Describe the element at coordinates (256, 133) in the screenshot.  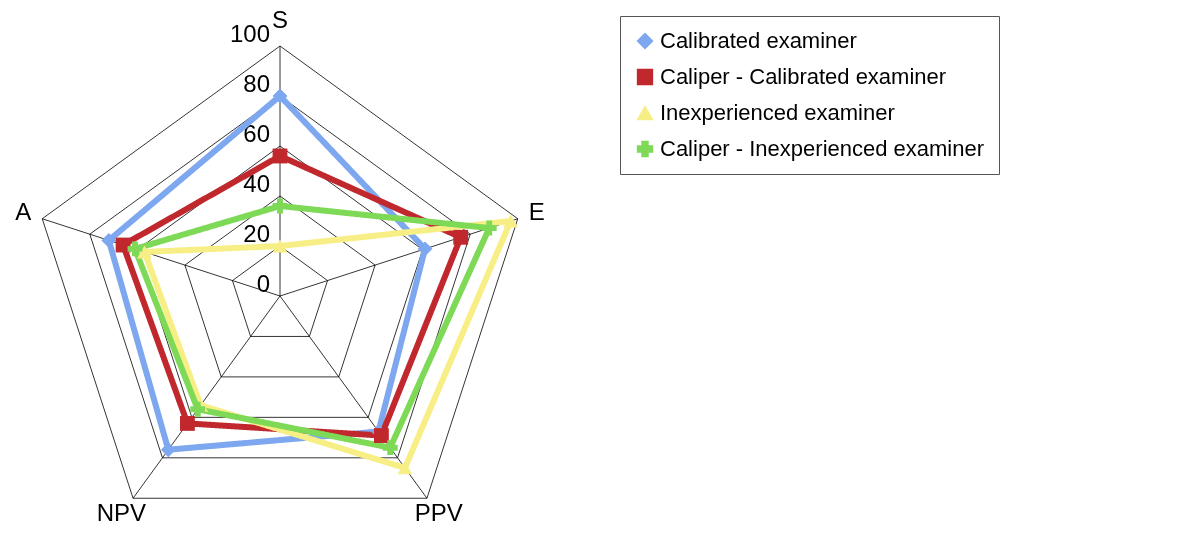
I see `y-tick-label: 60` at that location.